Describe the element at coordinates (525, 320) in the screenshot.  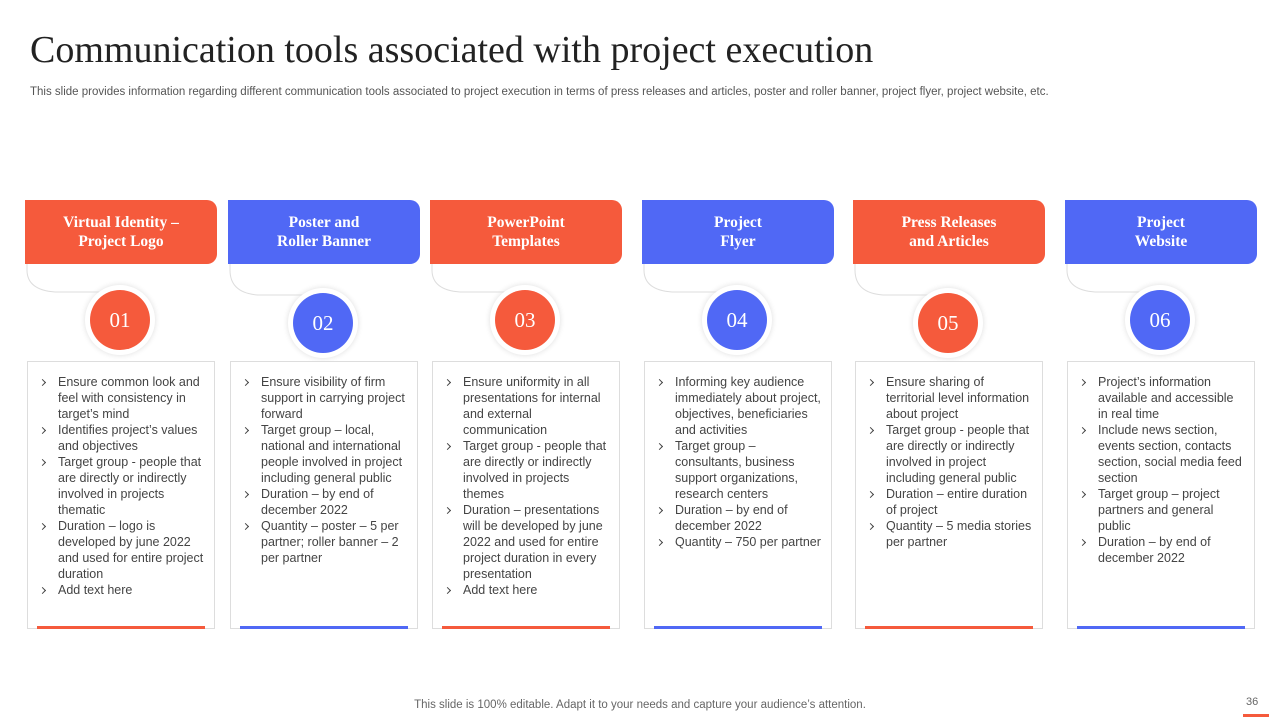
I see `step-number: 03` at that location.